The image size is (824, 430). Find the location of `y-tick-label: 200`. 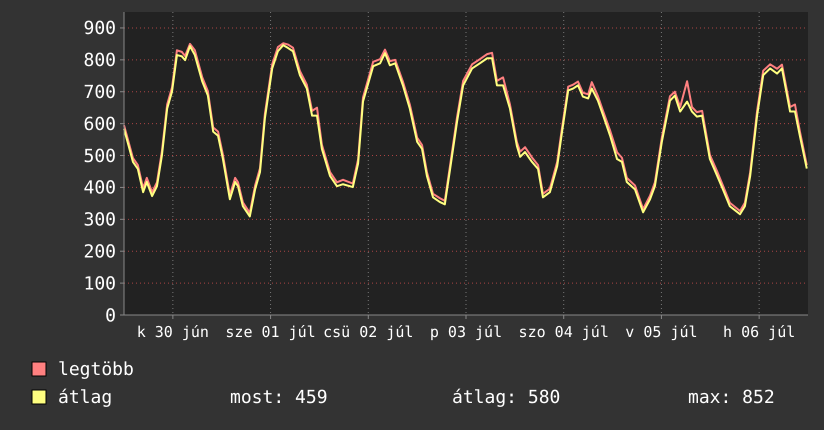

y-tick-label: 200 is located at coordinates (99, 252).